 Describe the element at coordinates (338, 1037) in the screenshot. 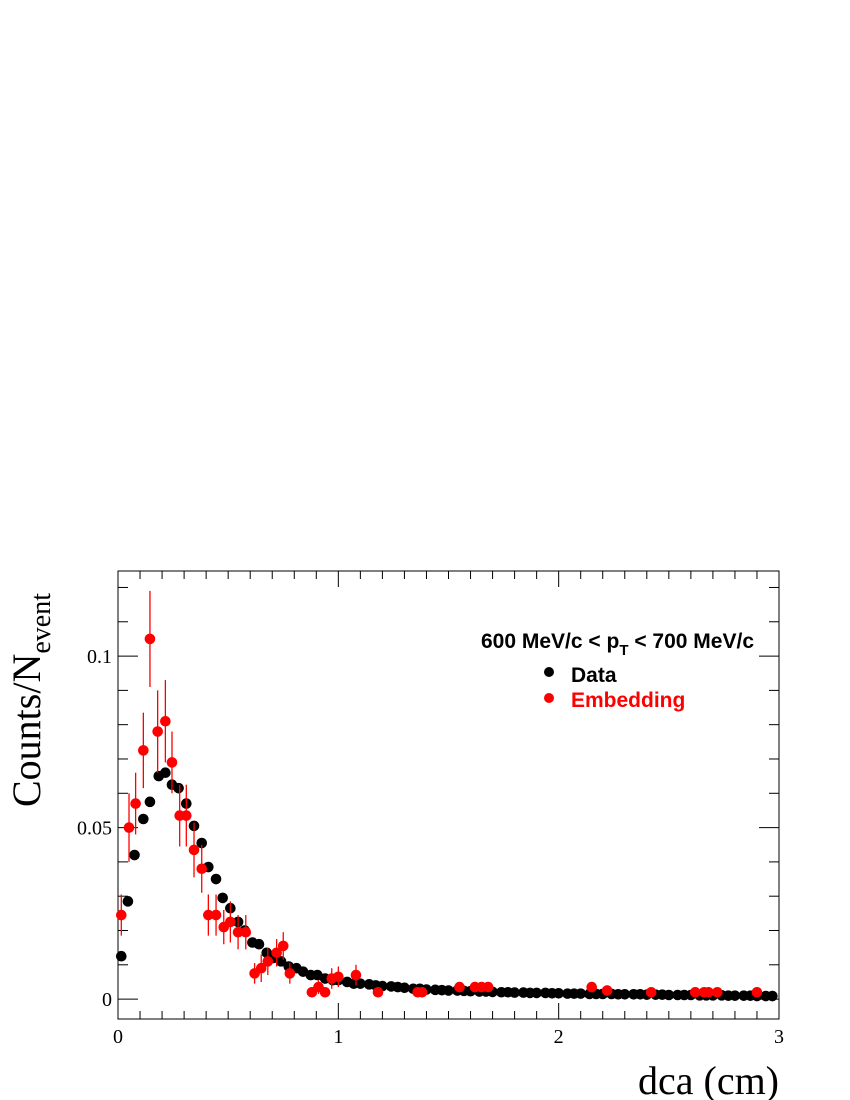

I see `x-tick-label: 1` at that location.